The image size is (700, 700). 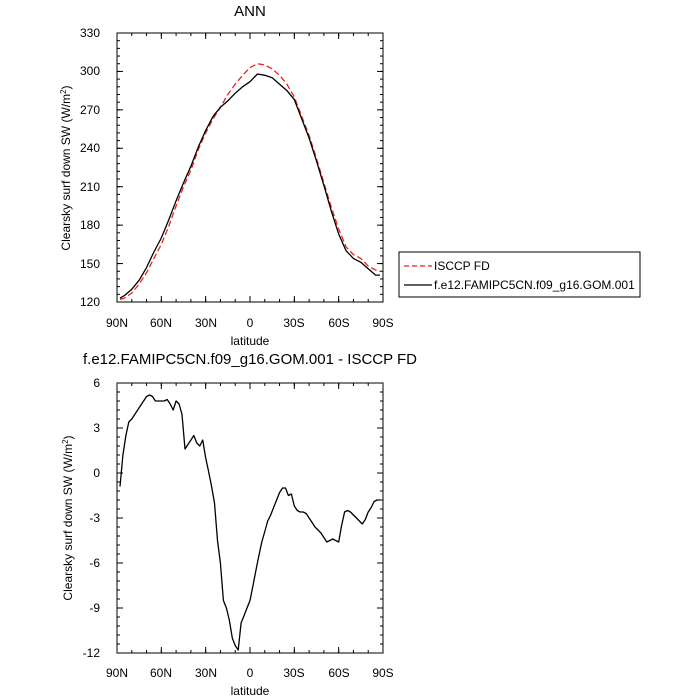 I want to click on top-x-tick-label: 0, so click(x=250, y=323).